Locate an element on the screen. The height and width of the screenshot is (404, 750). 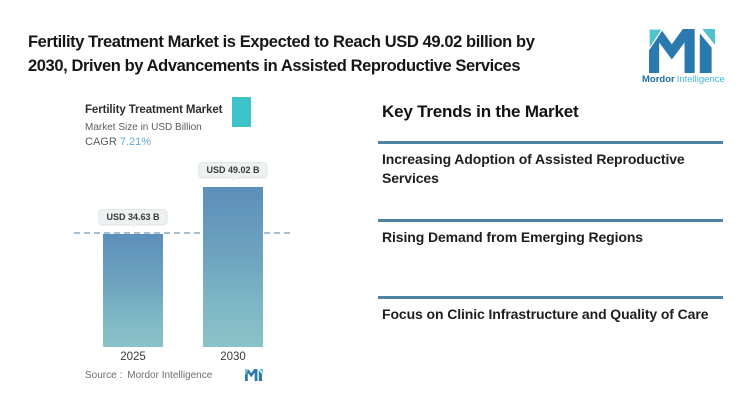
value-label-2030: USD 49.02 B is located at coordinates (233, 170).